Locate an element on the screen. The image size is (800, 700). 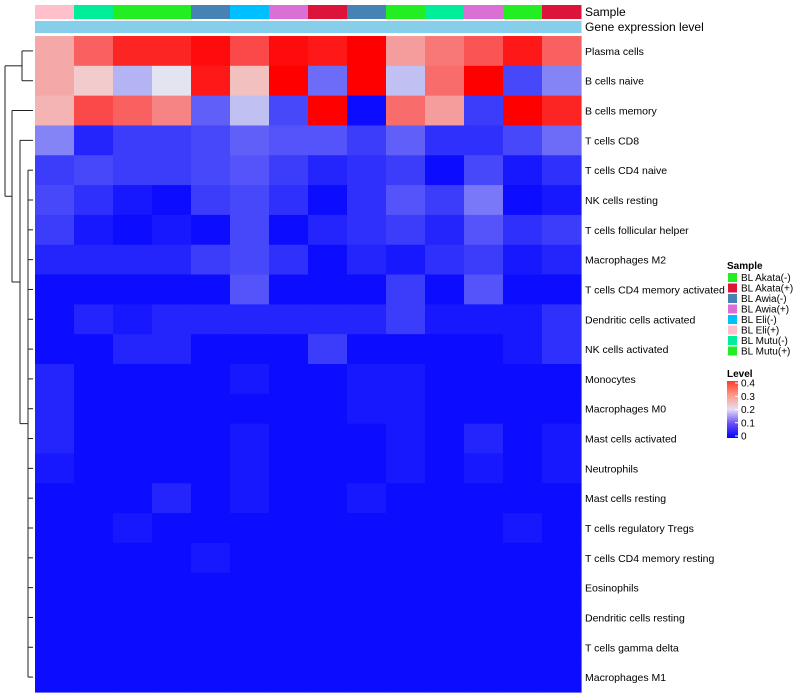
sample-track-label: Sample is located at coordinates (605, 12).